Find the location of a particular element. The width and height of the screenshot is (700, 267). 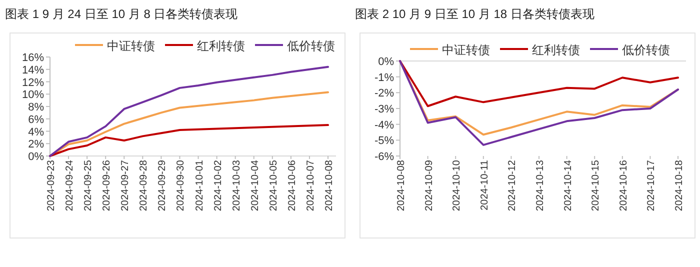

x-tick-label: 2024-09-27 is located at coordinates (126, 186).